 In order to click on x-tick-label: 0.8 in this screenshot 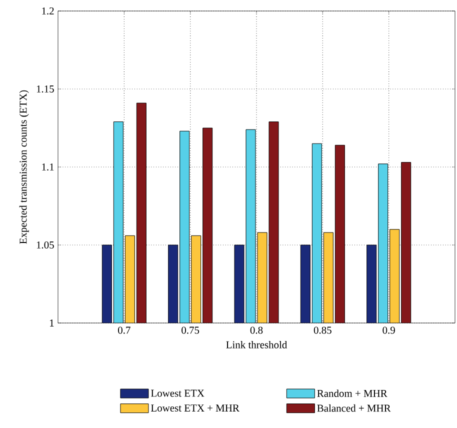, I will do `click(256, 330)`.